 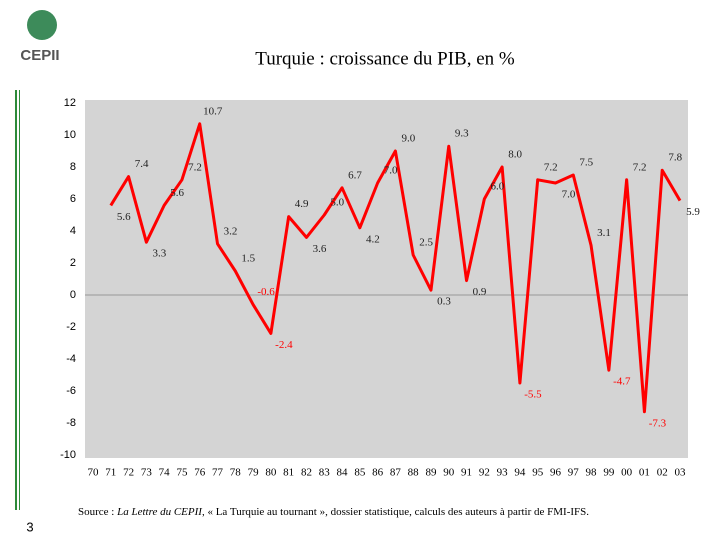 What do you see at coordinates (147, 473) in the screenshot?
I see `x-tick-label: 73` at bounding box center [147, 473].